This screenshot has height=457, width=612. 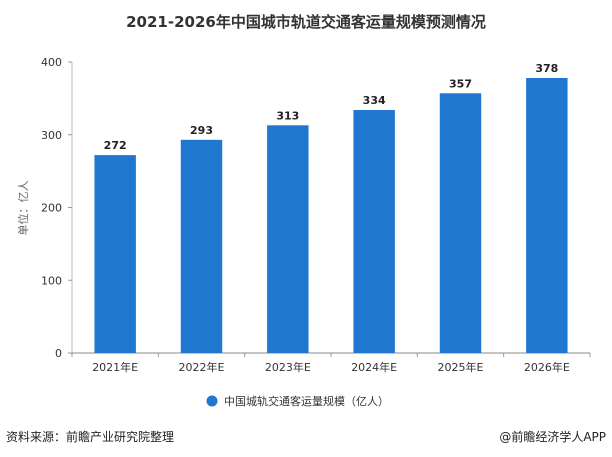 I want to click on x-tick-label: 2025年E, so click(x=461, y=367).